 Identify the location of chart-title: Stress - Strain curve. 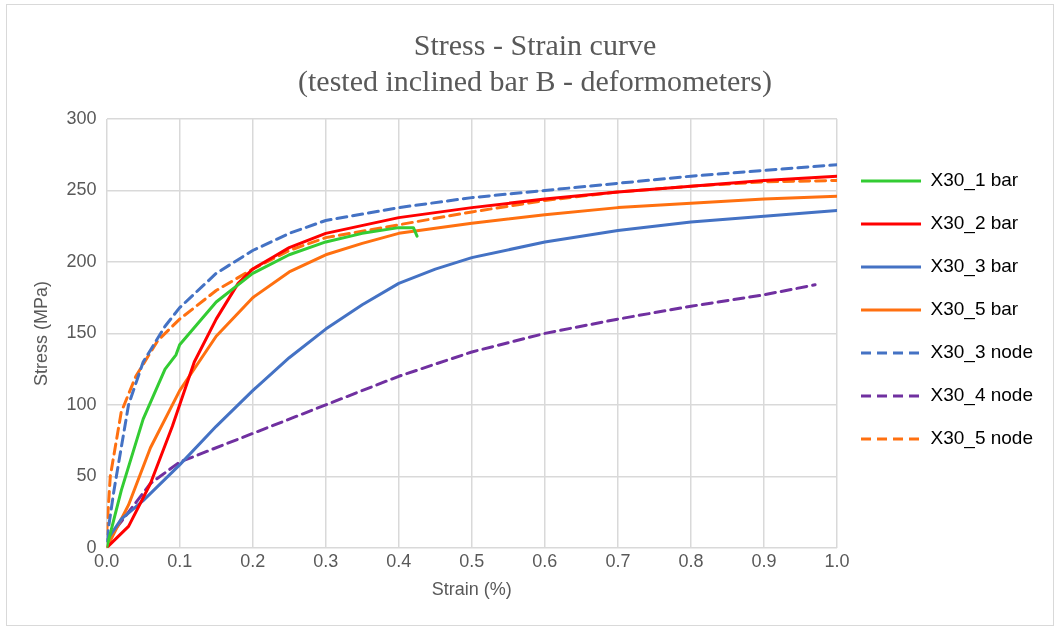
(535, 44).